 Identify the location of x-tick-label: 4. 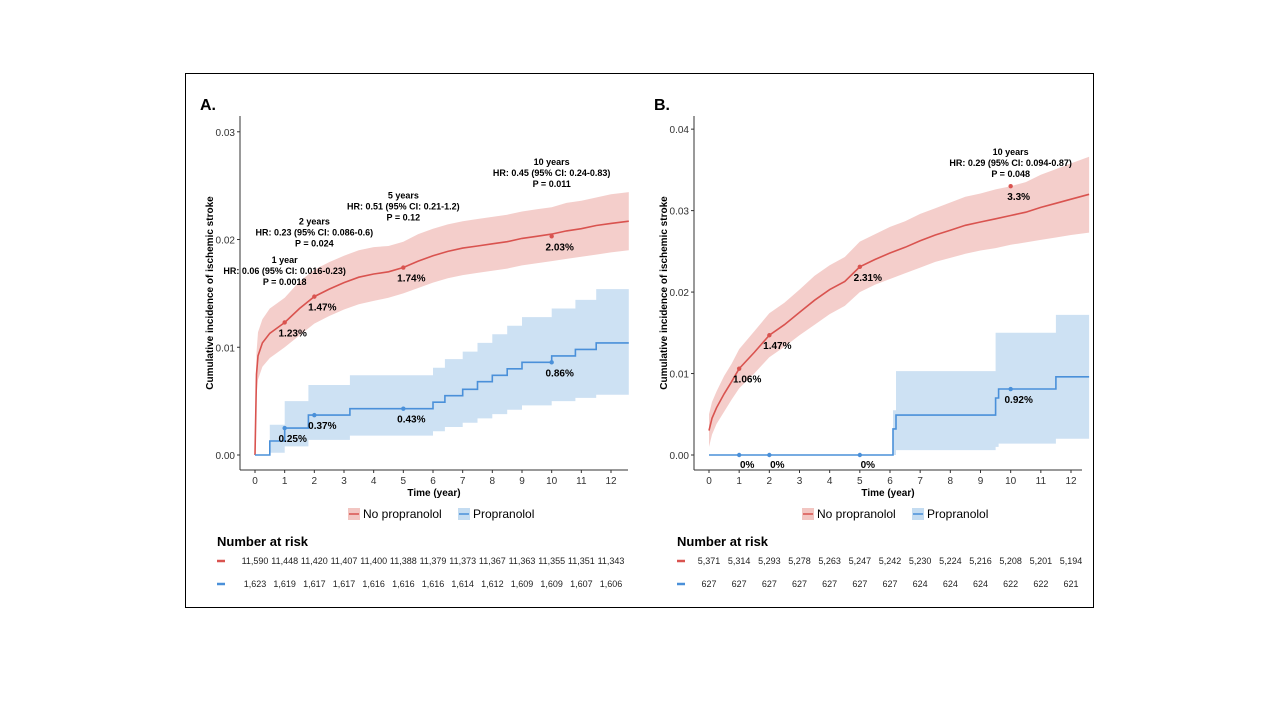
(374, 481).